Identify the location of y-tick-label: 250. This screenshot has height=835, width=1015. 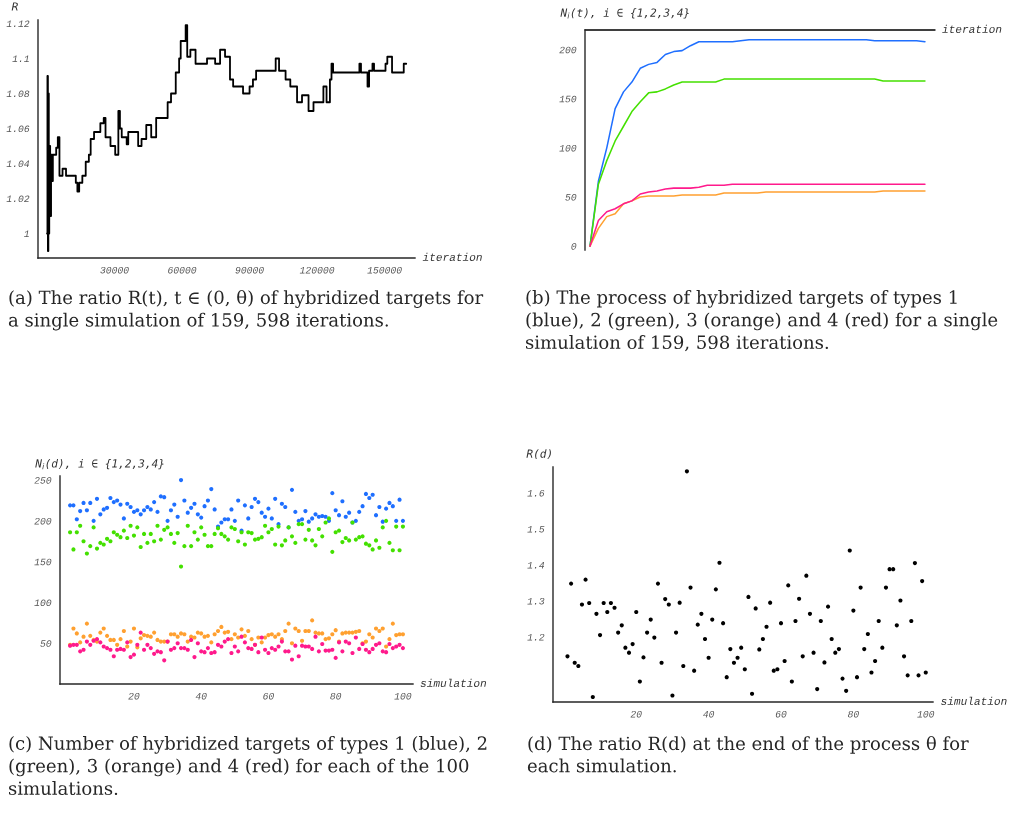
(43, 480).